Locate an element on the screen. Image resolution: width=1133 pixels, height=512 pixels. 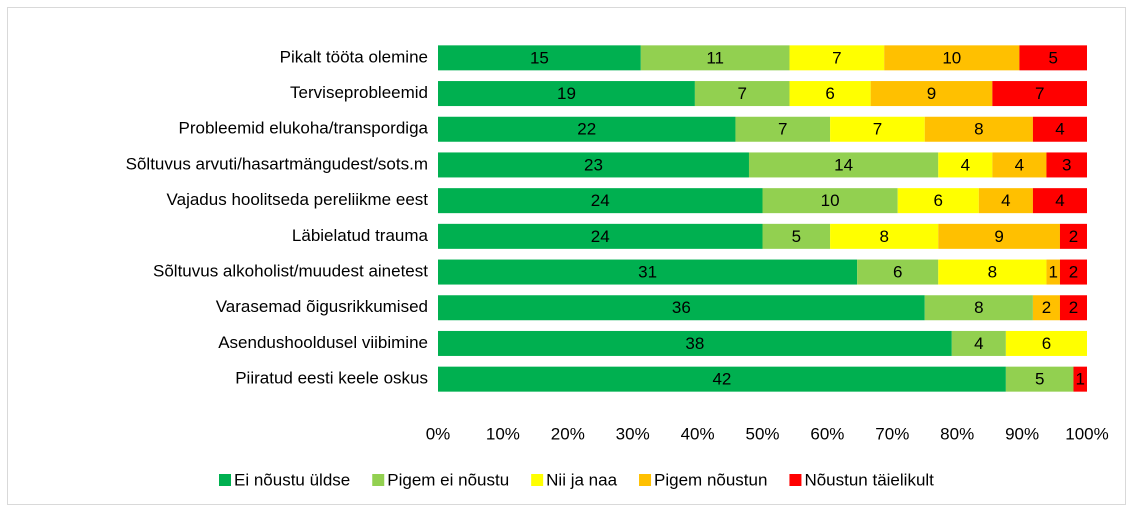
x-tick-label: 60% is located at coordinates (827, 433).